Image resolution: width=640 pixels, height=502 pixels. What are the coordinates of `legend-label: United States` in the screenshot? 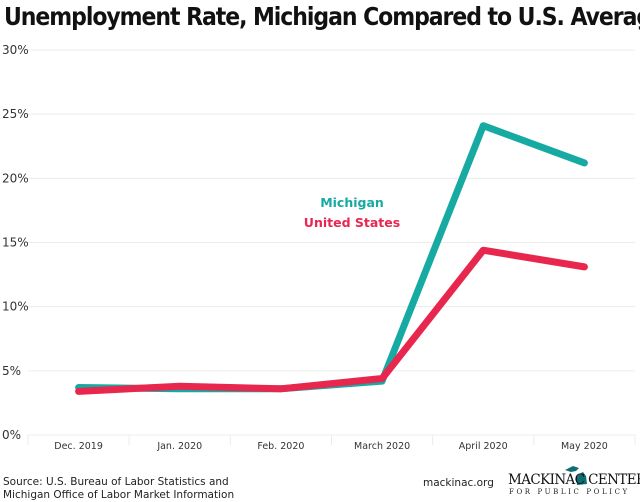 It's located at (352, 222).